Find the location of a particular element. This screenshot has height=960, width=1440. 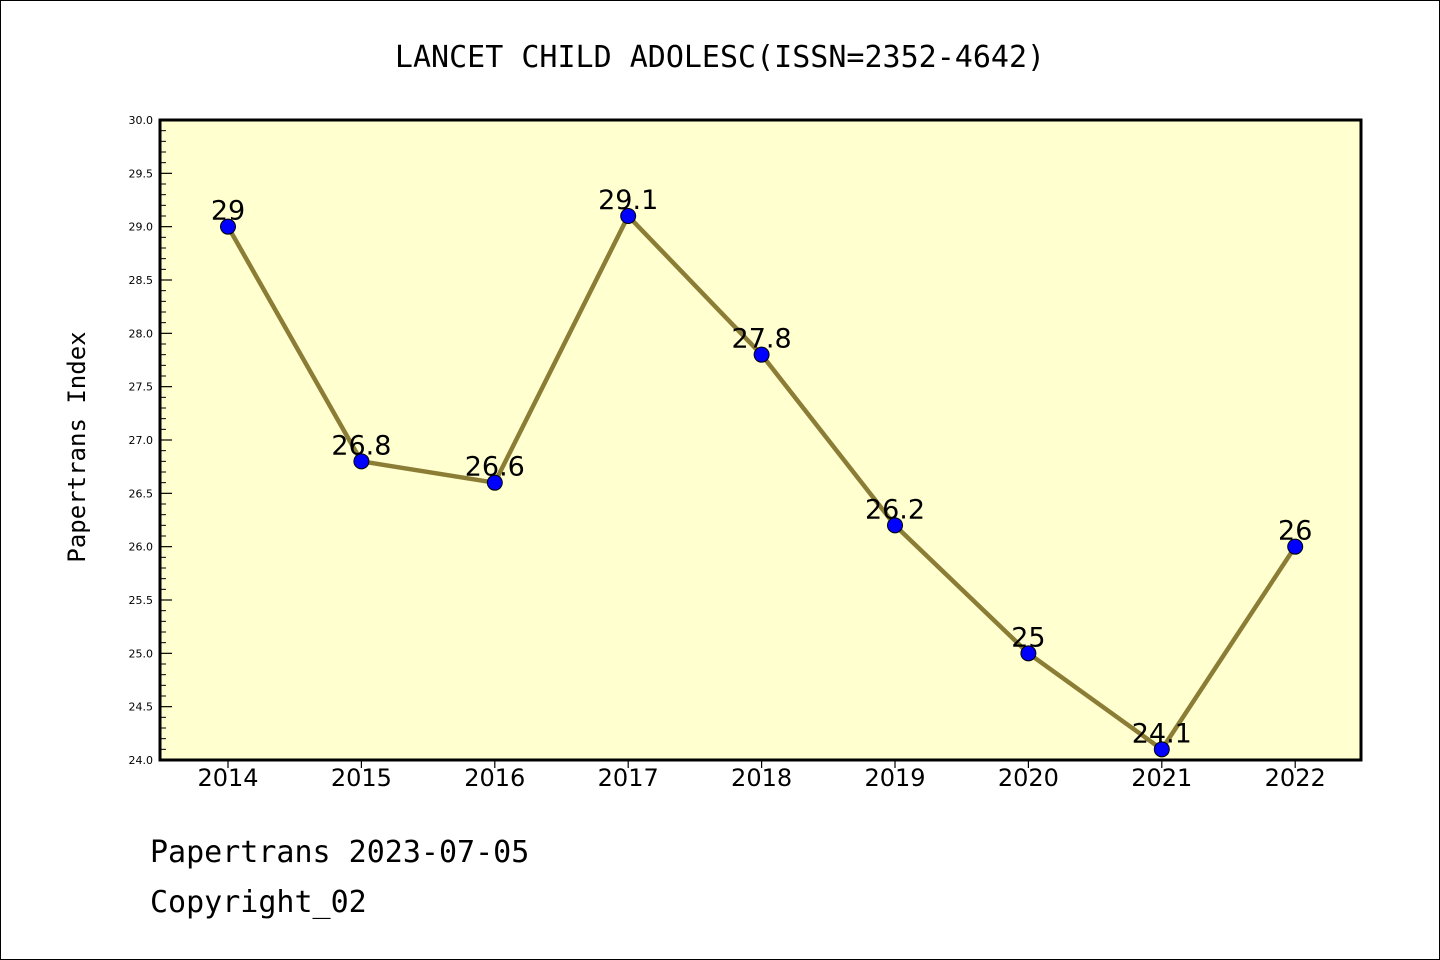

data-label: 26.6 is located at coordinates (495, 467).